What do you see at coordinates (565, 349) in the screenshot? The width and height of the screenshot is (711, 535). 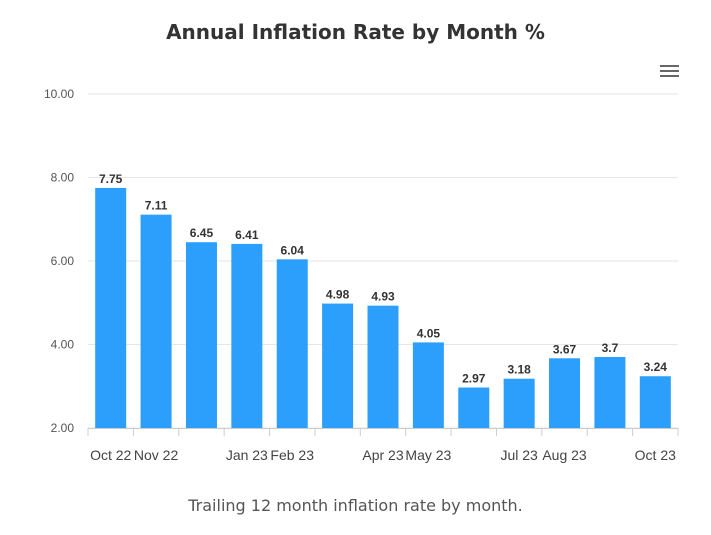 I see `data-label: 3.67` at bounding box center [565, 349].